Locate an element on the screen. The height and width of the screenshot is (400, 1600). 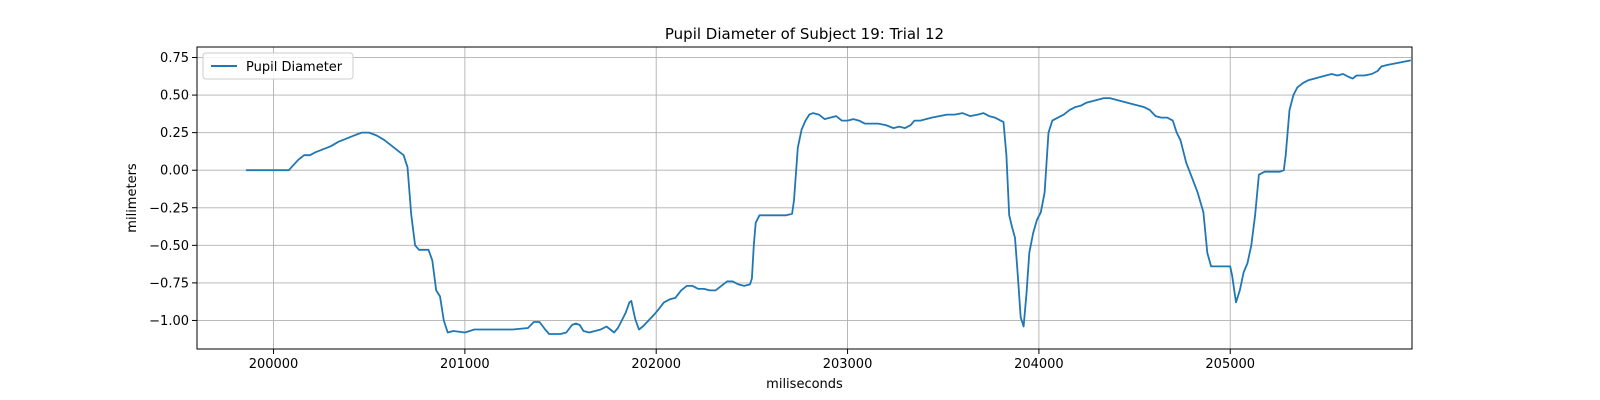
y-tick-label: 0.25 is located at coordinates (174, 133).